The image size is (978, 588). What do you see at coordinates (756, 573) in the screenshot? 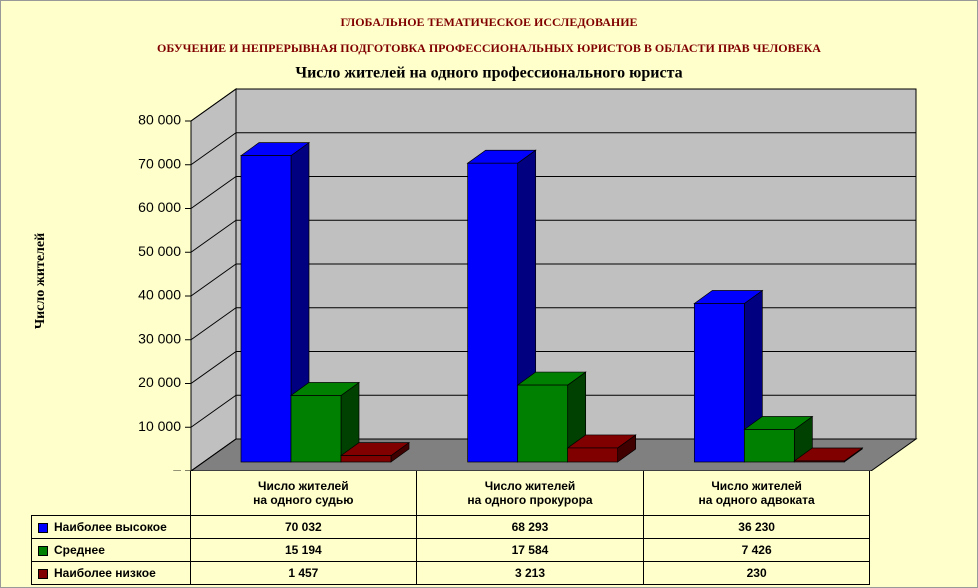
I see `value-label: 230` at bounding box center [756, 573].